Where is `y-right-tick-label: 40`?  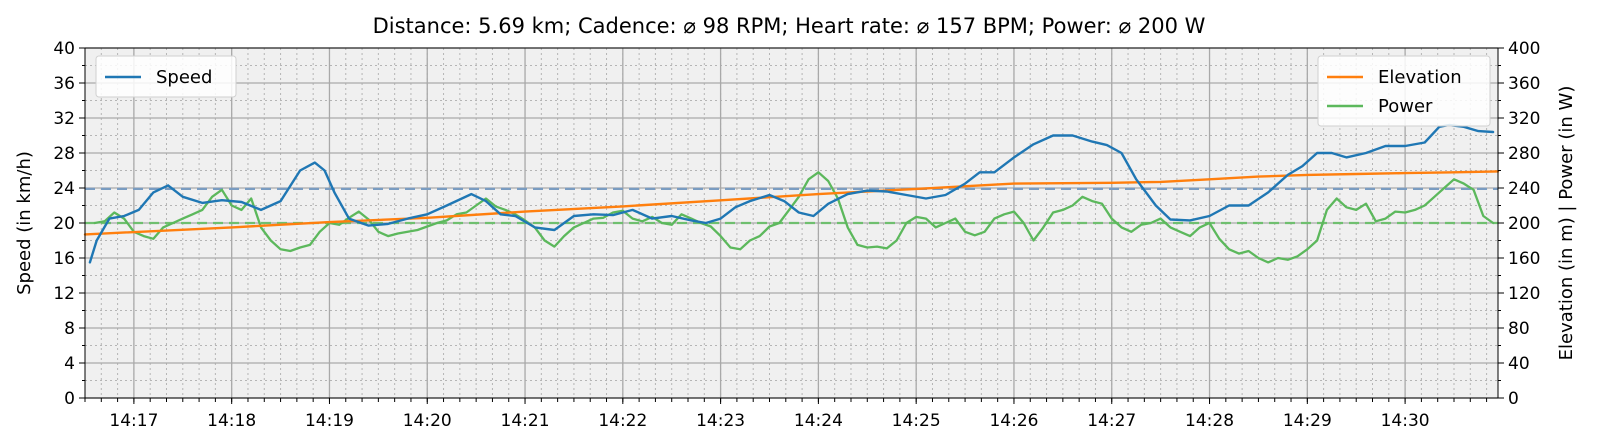 y-right-tick-label: 40 is located at coordinates (1519, 364).